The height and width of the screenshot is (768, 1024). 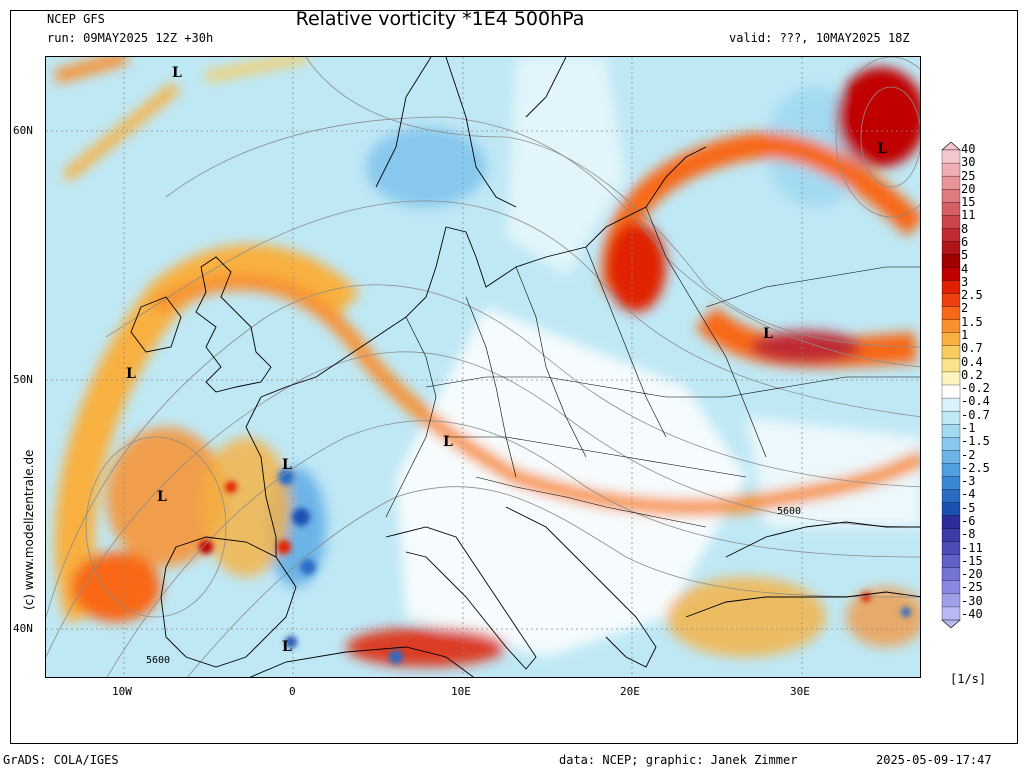 I want to click on colorbar, so click(x=951, y=385).